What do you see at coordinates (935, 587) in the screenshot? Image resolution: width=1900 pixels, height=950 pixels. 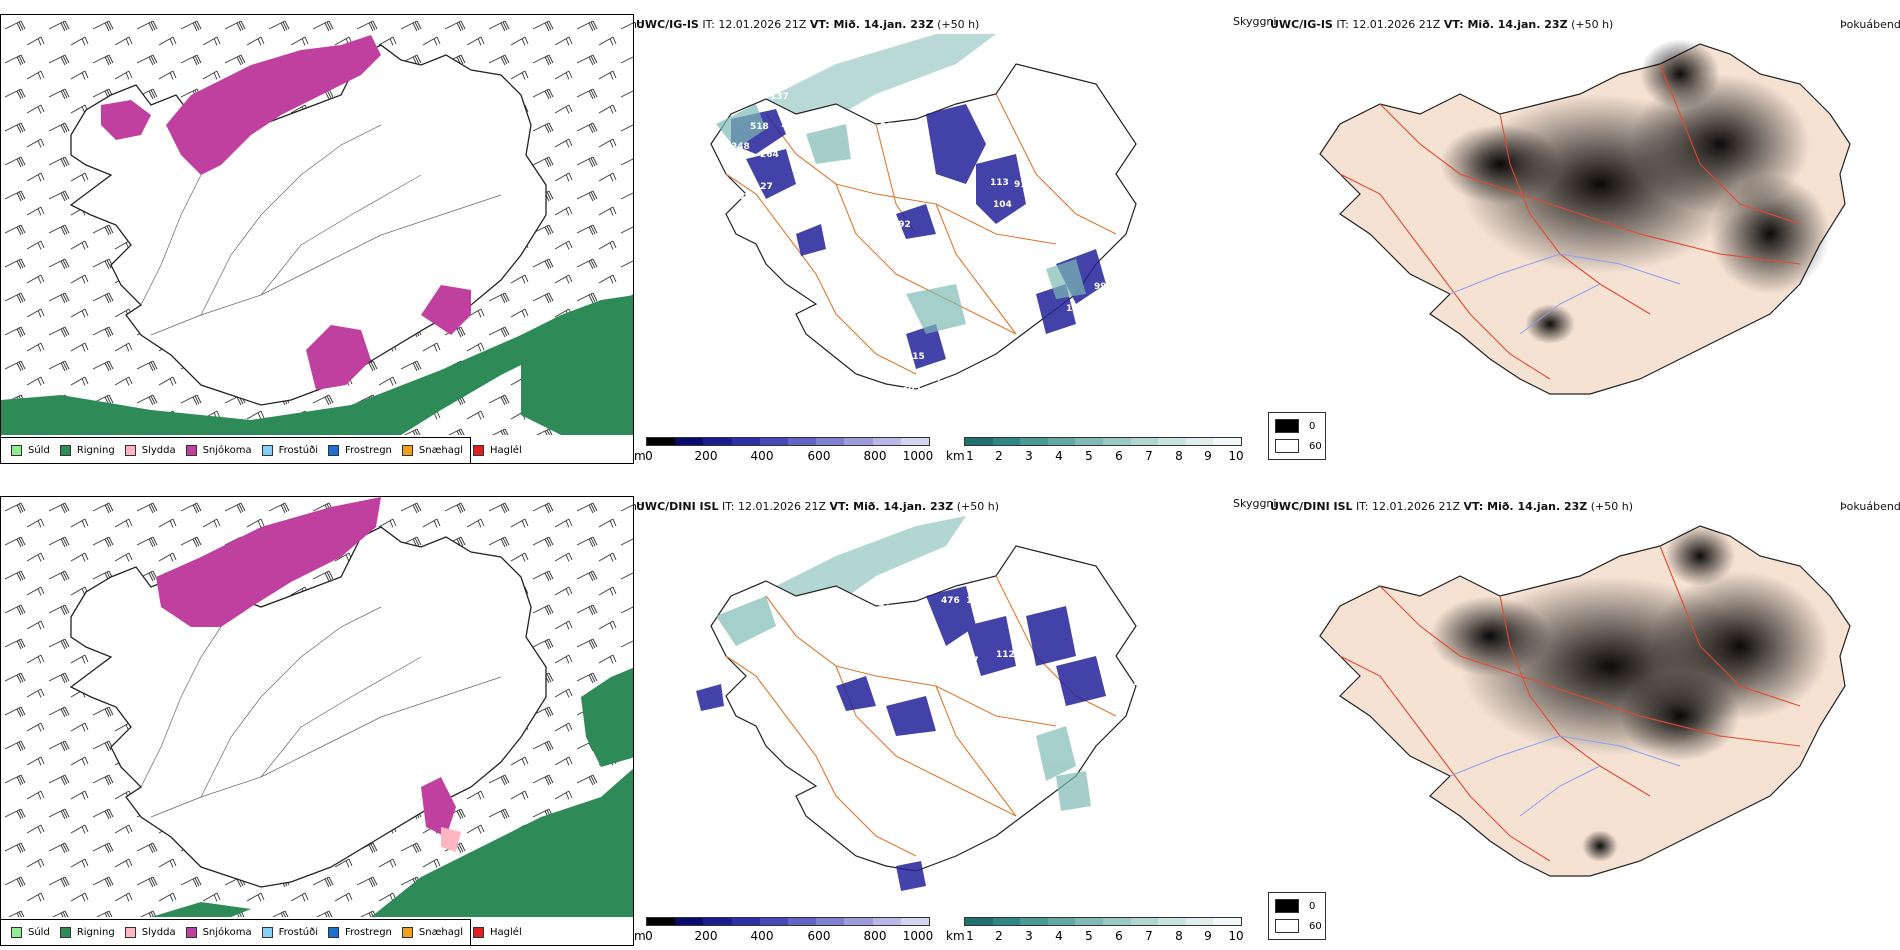 I see `value-label: 311` at bounding box center [935, 587].